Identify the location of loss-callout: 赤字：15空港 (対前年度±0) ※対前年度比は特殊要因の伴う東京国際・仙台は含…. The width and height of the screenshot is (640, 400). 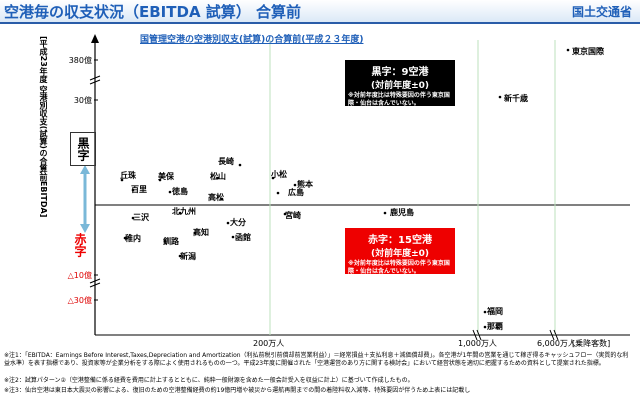
(400, 251).